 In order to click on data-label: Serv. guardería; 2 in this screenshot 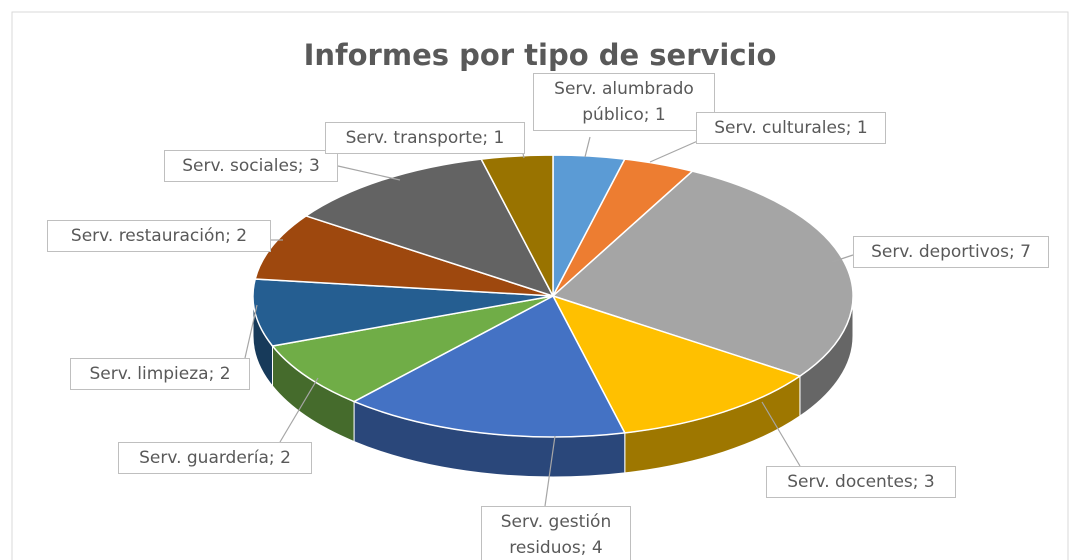, I will do `click(215, 458)`.